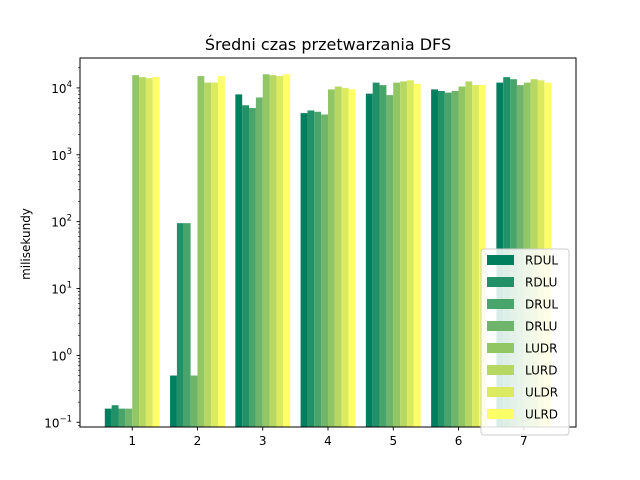  Describe the element at coordinates (61, 155) in the screenshot. I see `y-tick-label: 10³` at that location.